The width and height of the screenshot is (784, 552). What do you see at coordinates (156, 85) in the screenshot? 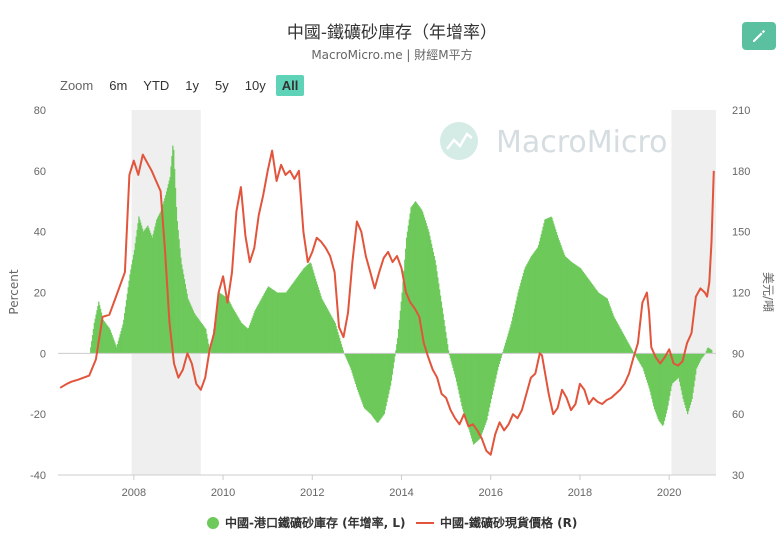
I see `zoom-ytd-button: YTD` at bounding box center [156, 85].